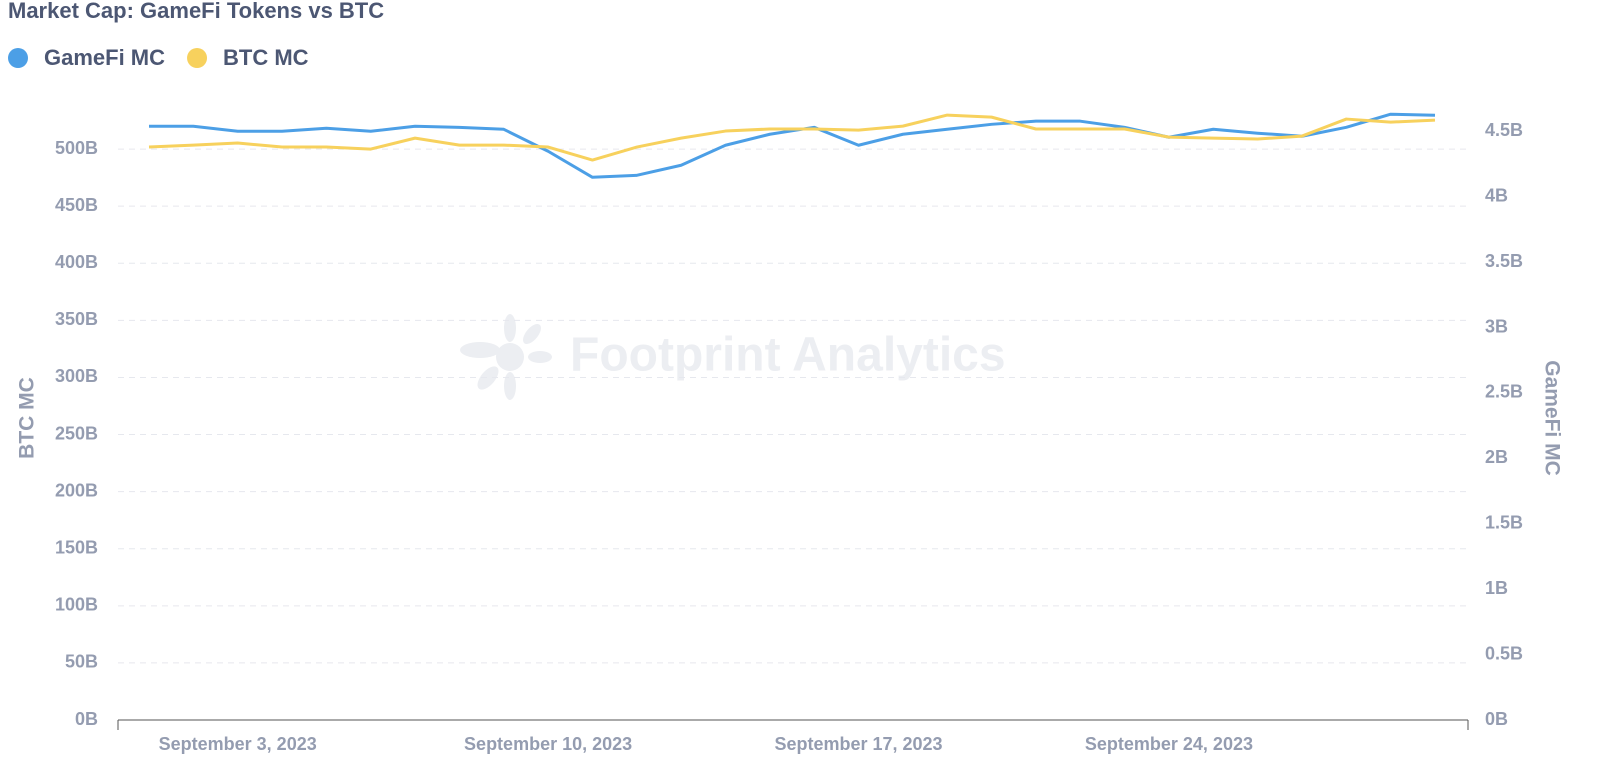 The width and height of the screenshot is (1600, 778). What do you see at coordinates (506, 357) in the screenshot?
I see `watermark-logo` at bounding box center [506, 357].